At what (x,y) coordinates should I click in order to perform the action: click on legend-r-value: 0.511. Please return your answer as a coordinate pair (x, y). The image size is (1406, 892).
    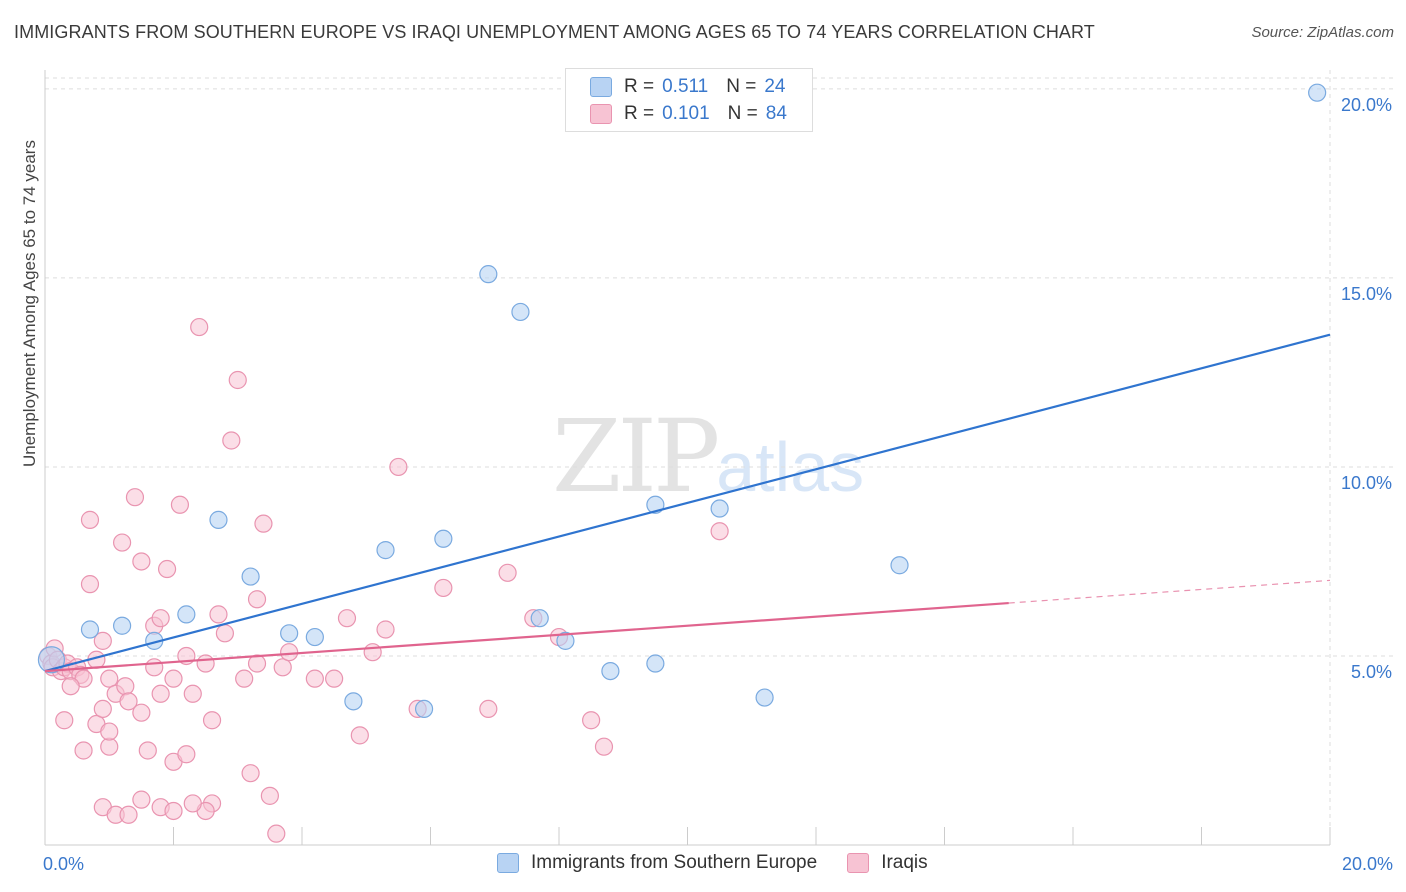
    Looking at the image, I should click on (685, 86).